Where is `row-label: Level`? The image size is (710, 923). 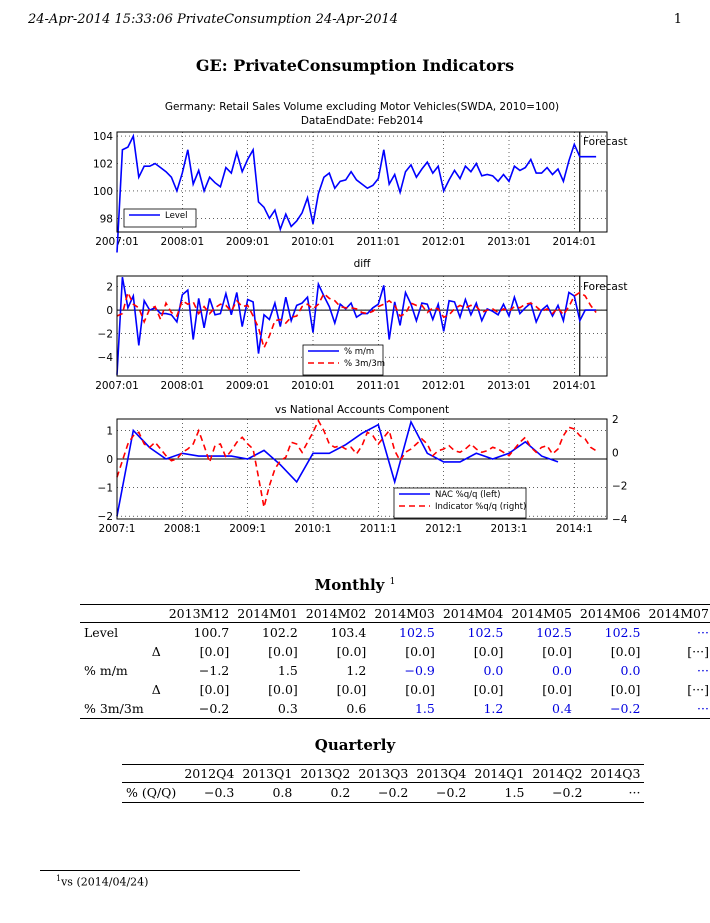 row-label: Level is located at coordinates (101, 632).